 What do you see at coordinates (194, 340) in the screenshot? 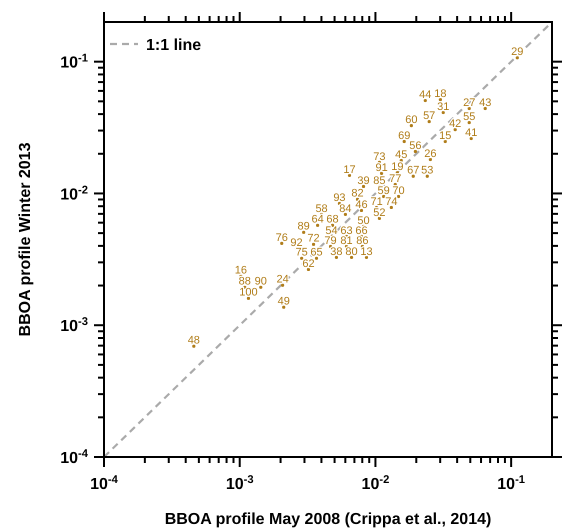
I see `annotation: 48` at bounding box center [194, 340].